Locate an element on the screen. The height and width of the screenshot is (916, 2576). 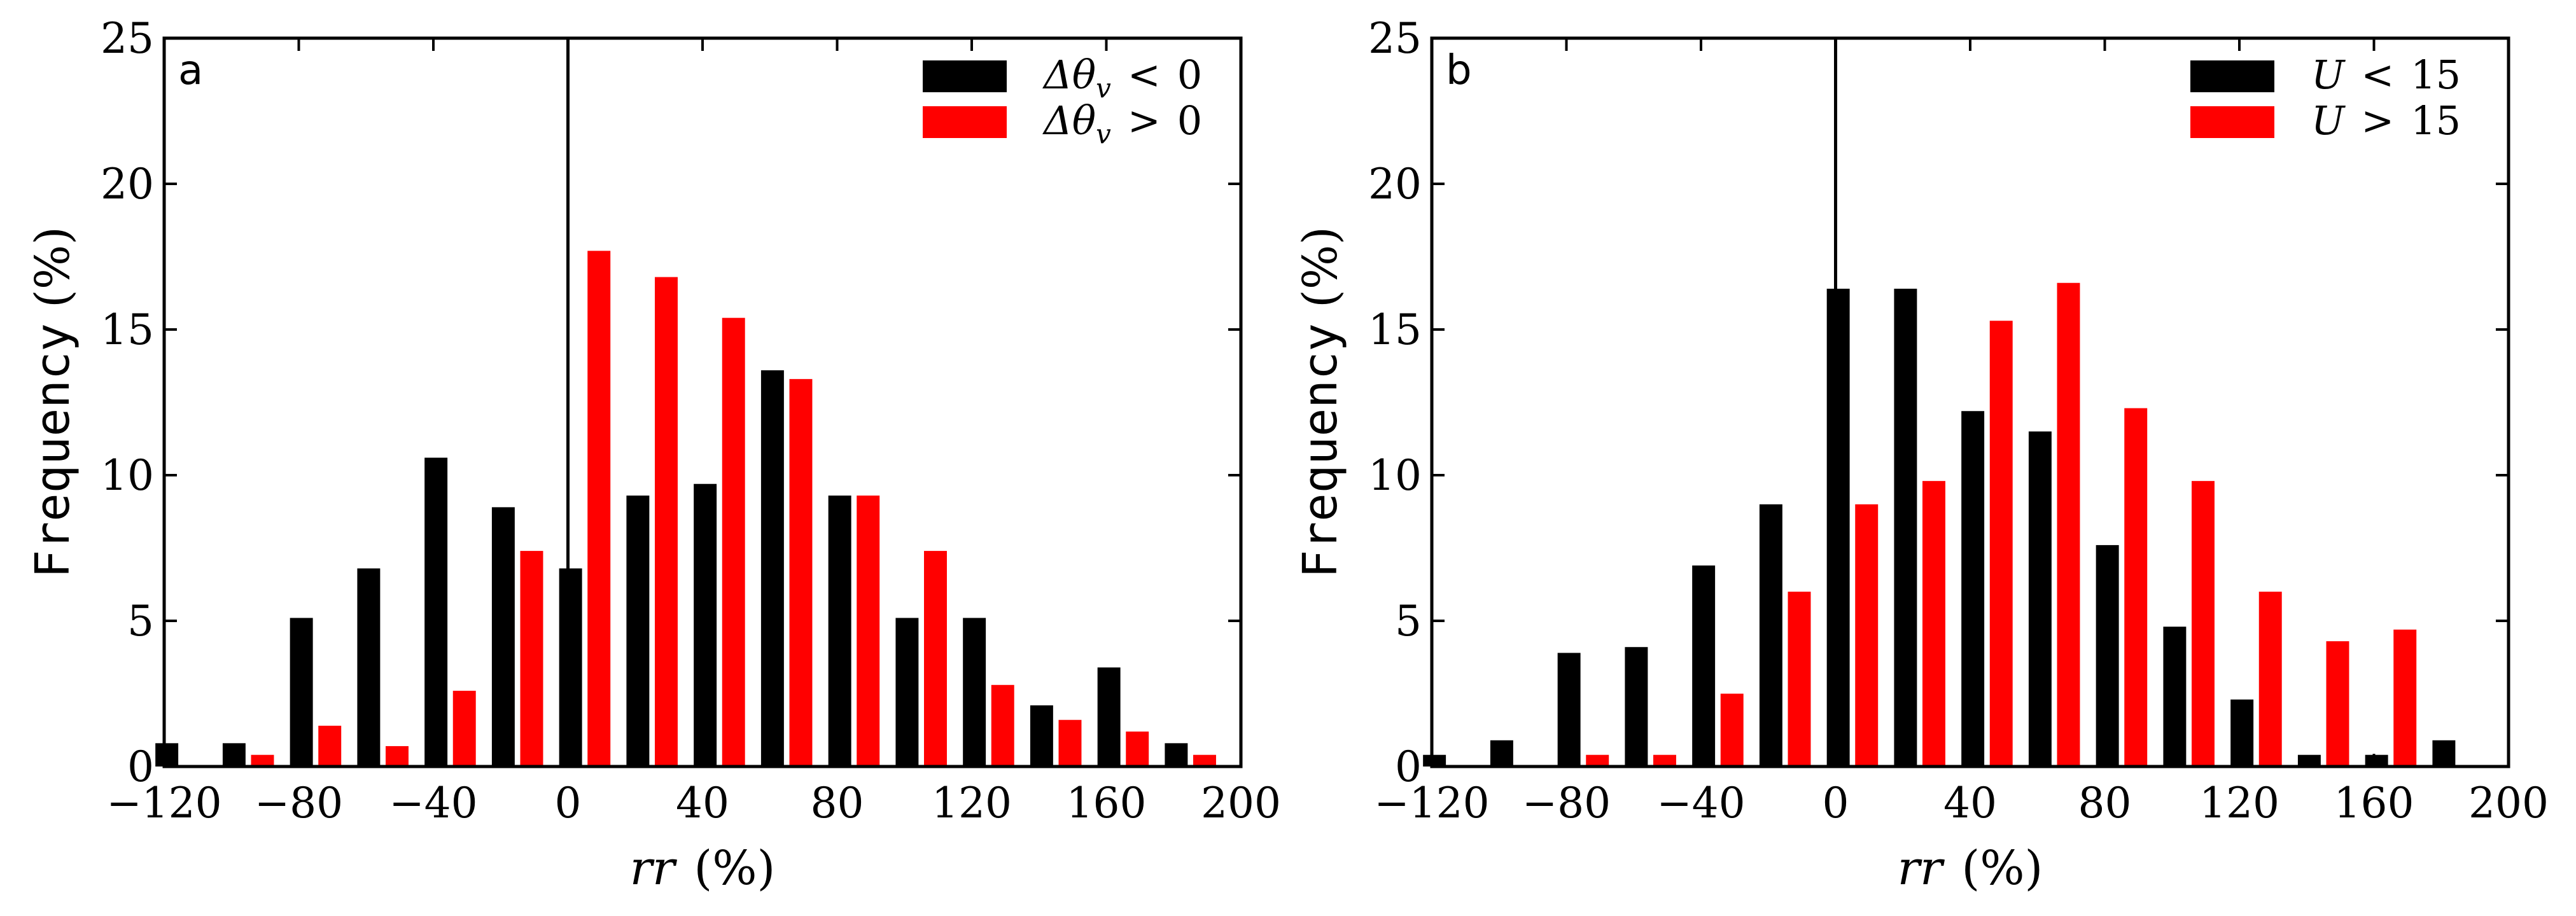
y-axis-label-word: Frequency is located at coordinates (52, 450).